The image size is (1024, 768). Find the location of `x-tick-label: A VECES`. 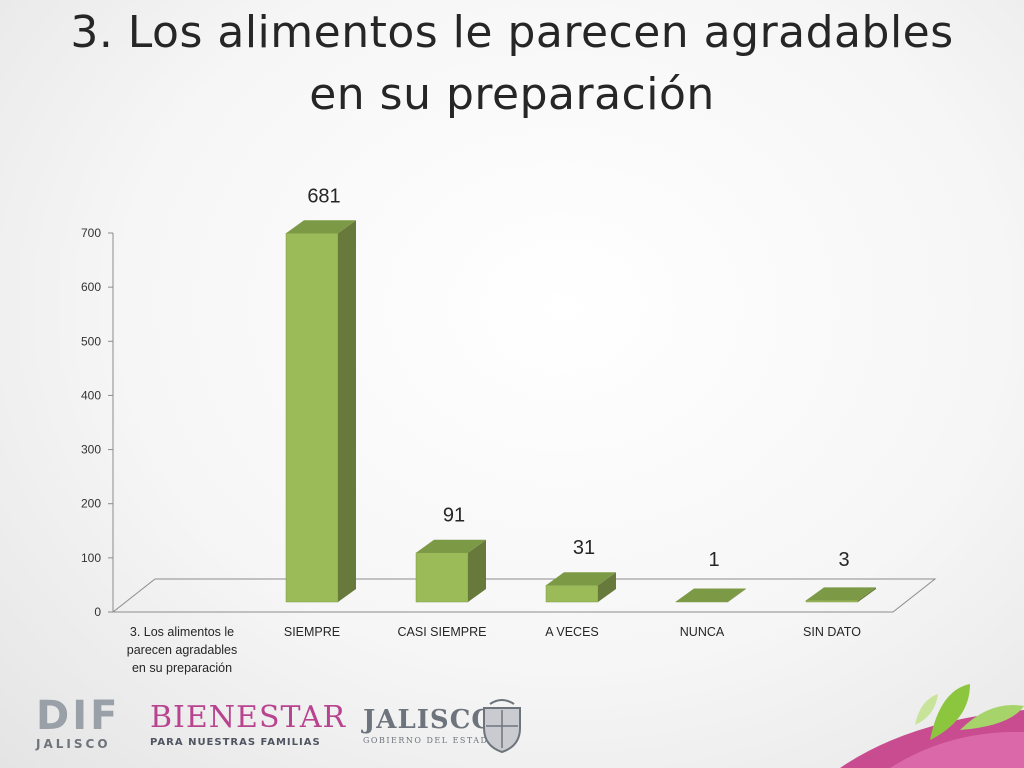

x-tick-label: A VECES is located at coordinates (572, 632).